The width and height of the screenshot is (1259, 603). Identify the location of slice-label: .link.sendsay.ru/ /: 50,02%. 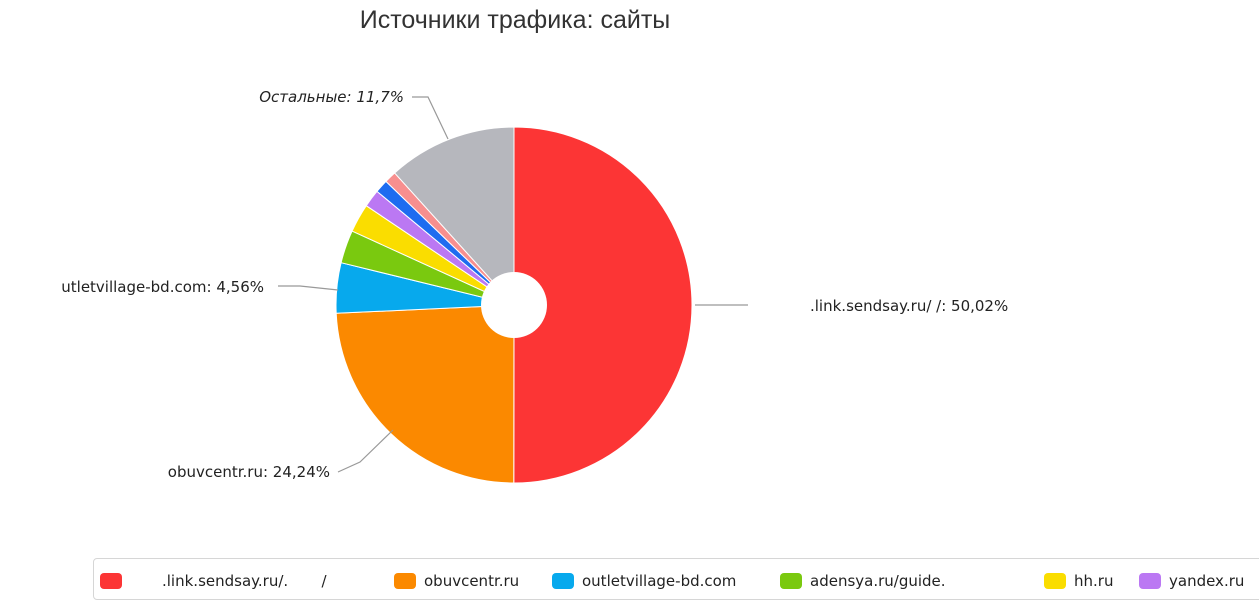
(909, 306).